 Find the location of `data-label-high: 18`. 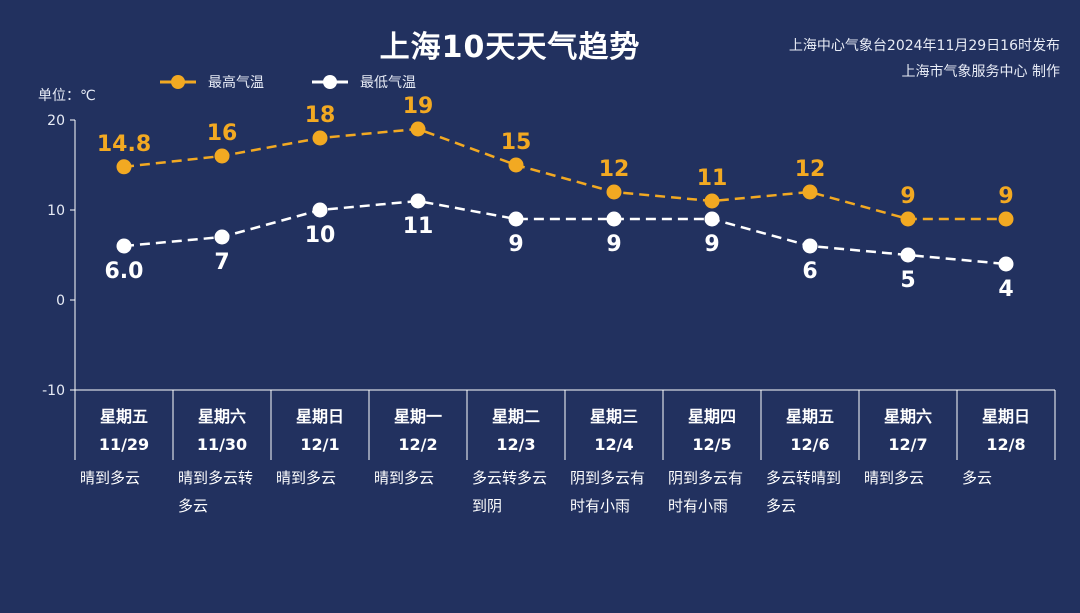

data-label-high: 18 is located at coordinates (320, 115).